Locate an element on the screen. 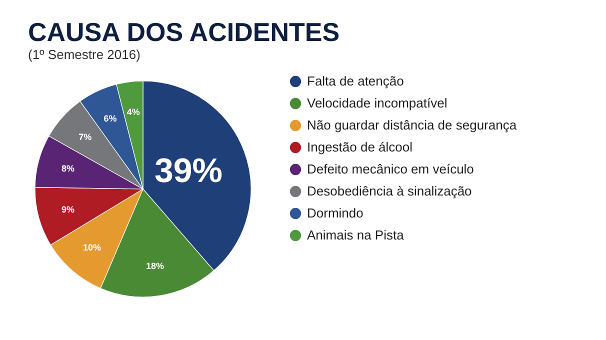 This screenshot has height=340, width=606. legend-label: Dormindo is located at coordinates (335, 213).